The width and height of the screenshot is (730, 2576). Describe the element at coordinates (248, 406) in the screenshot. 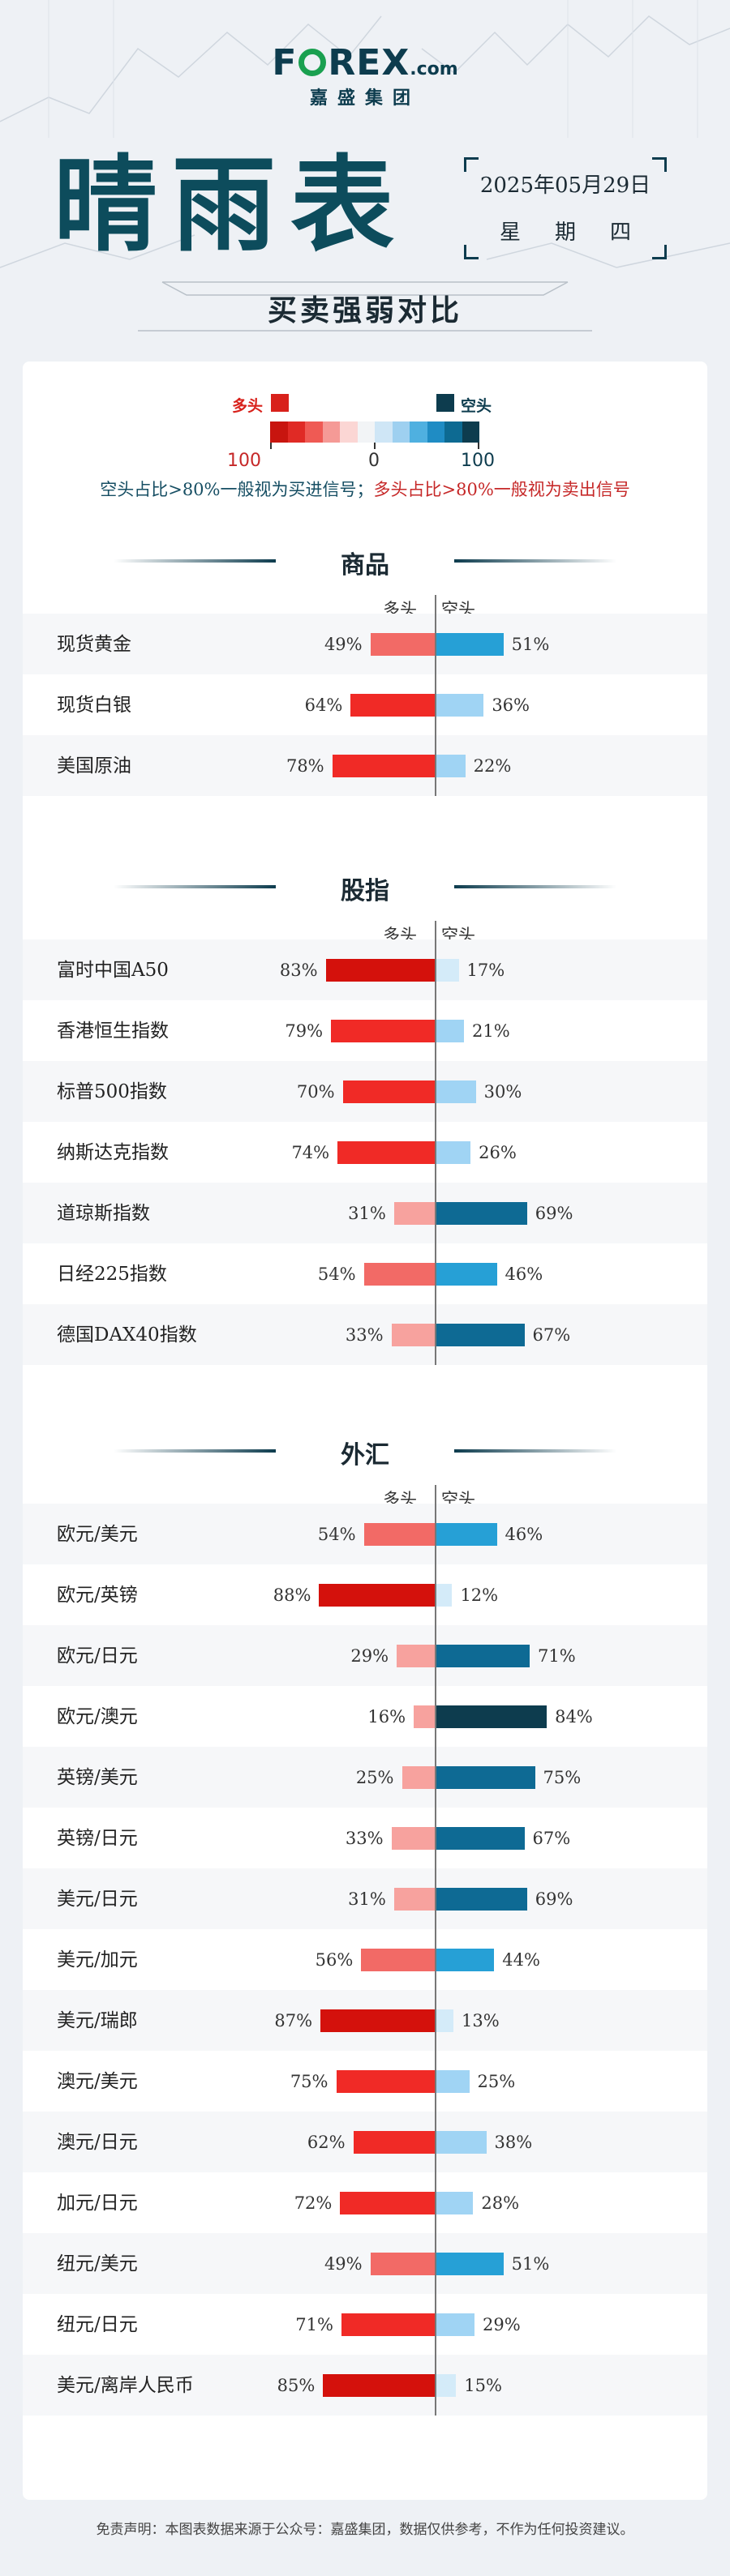

I see `legend-long-label: 多头` at that location.